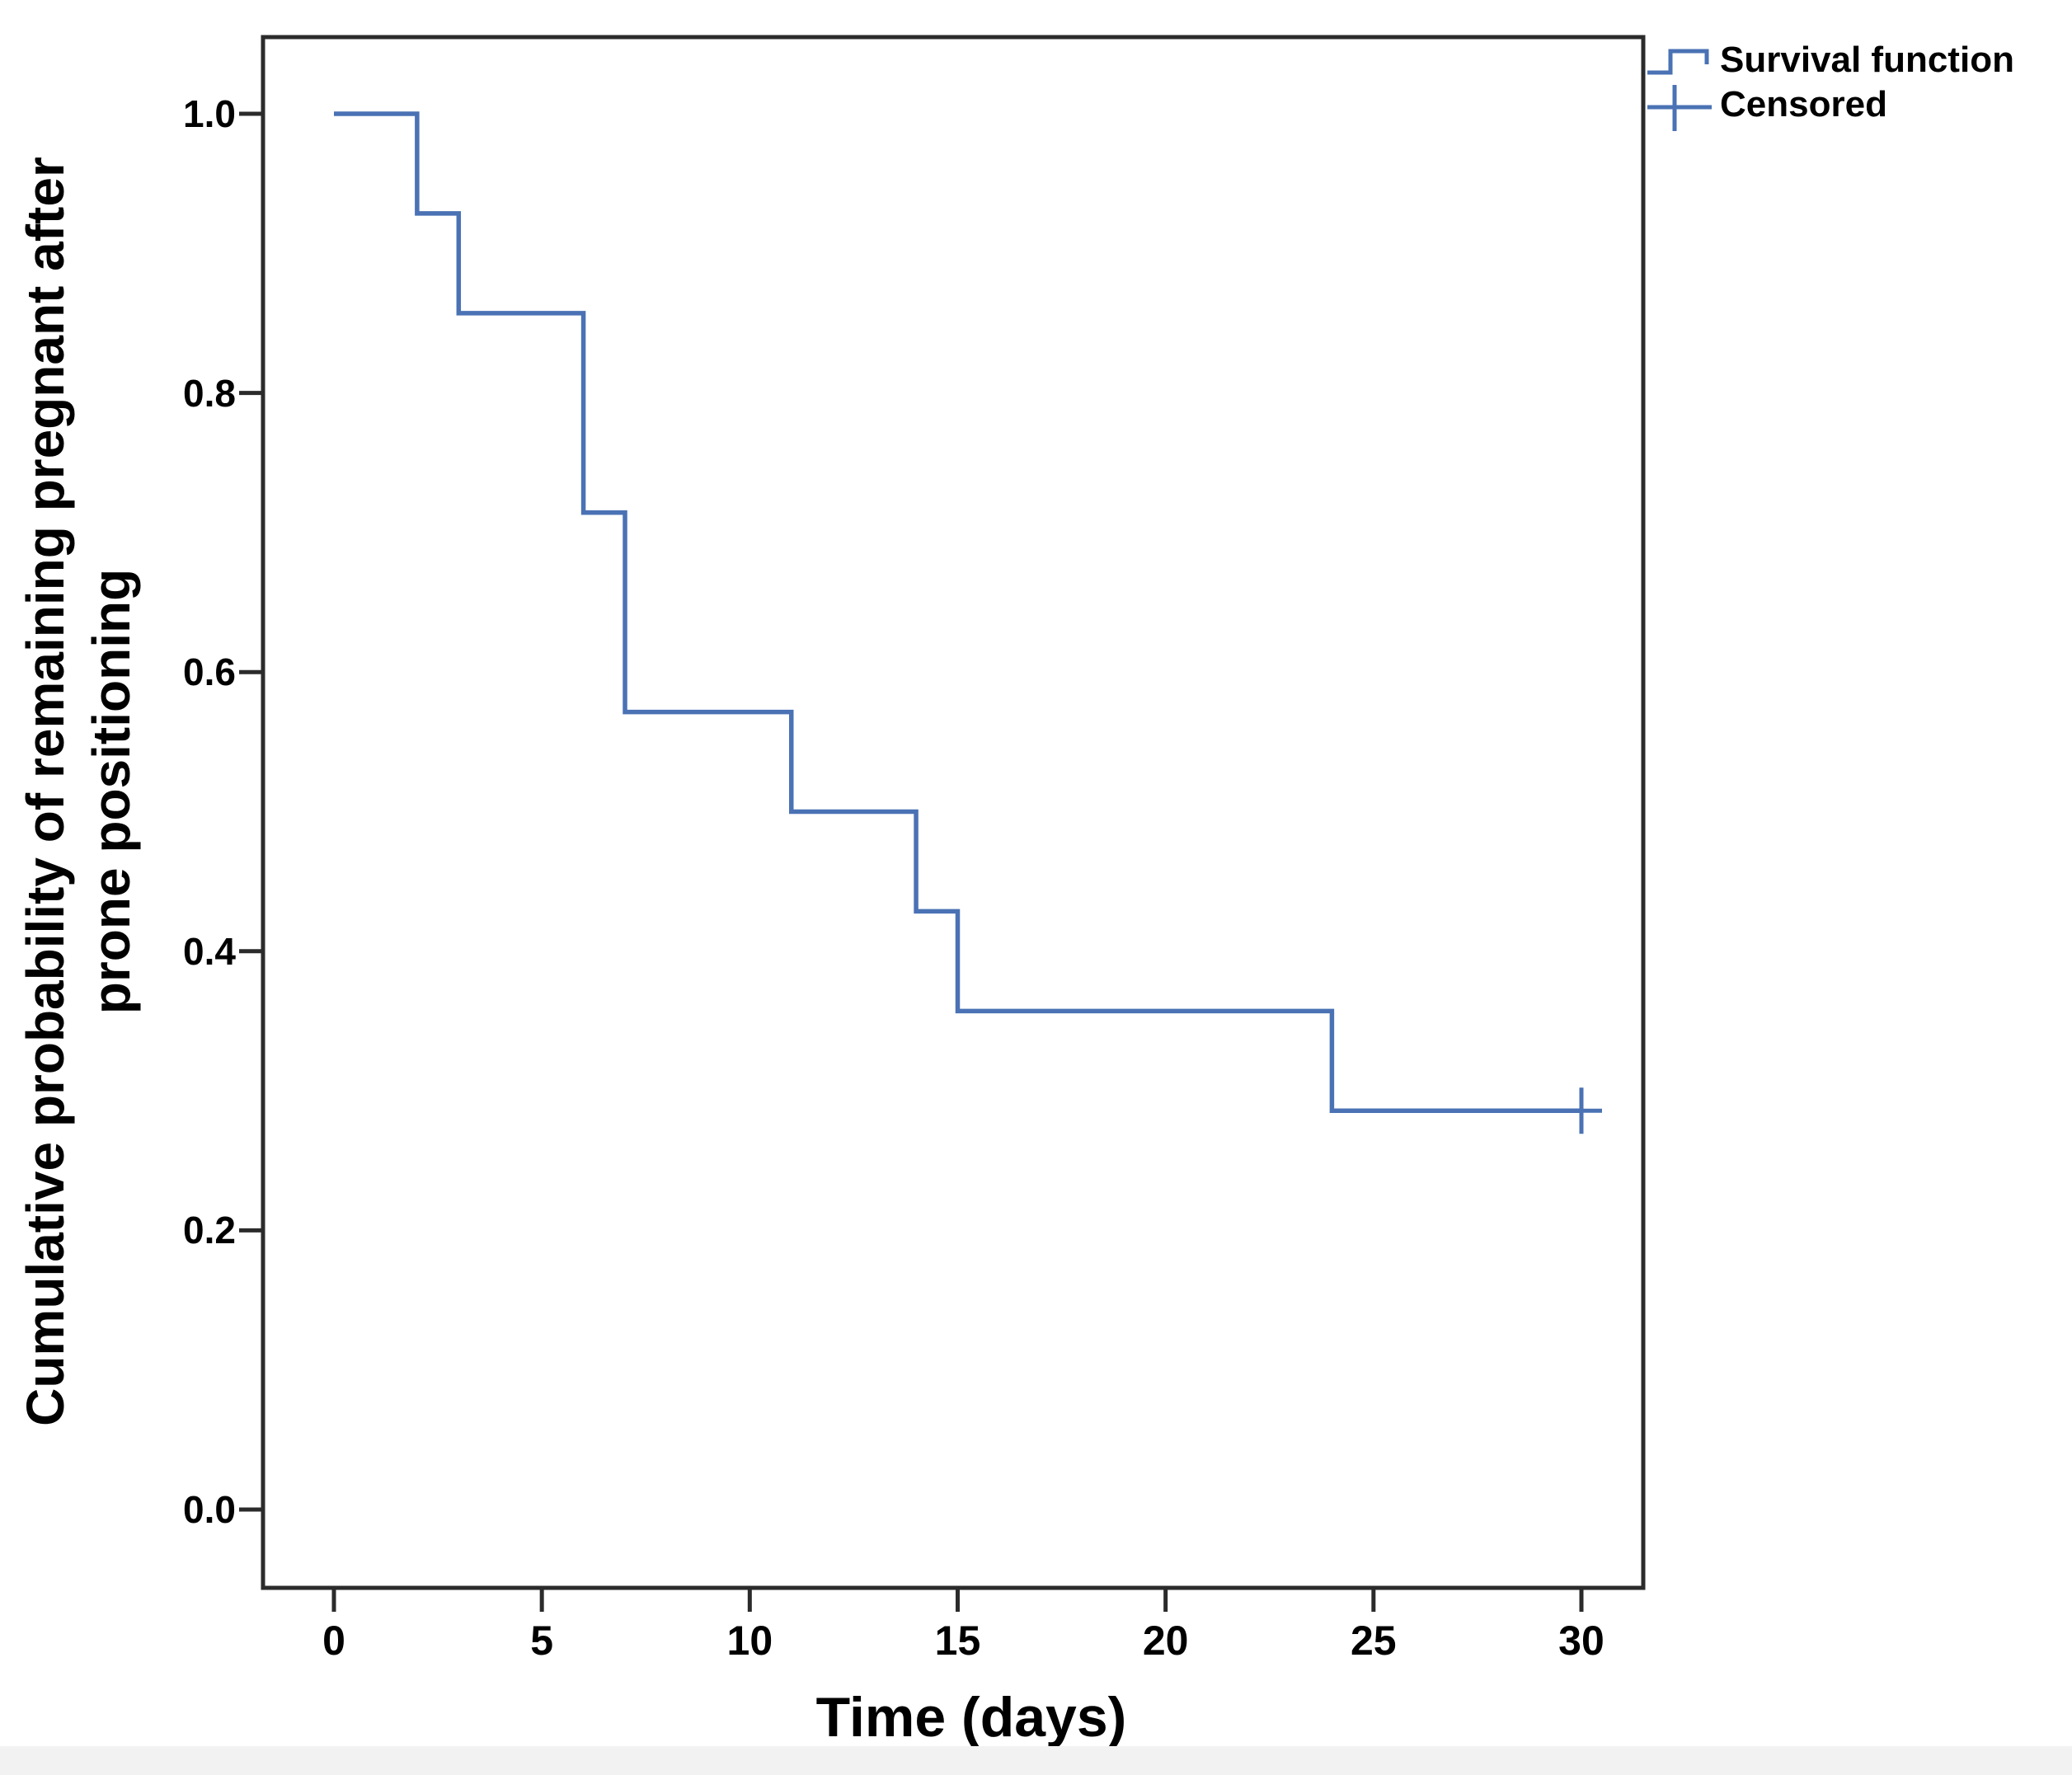 The image size is (2072, 1775). I want to click on censored-mark, so click(1581, 1110).